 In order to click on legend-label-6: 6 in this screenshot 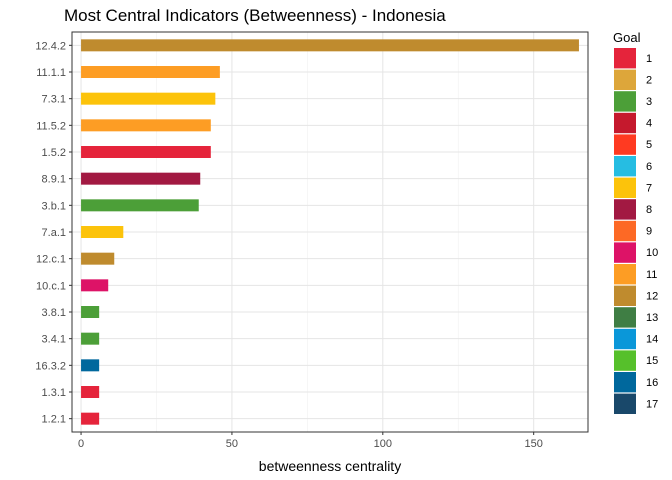, I will do `click(649, 167)`.